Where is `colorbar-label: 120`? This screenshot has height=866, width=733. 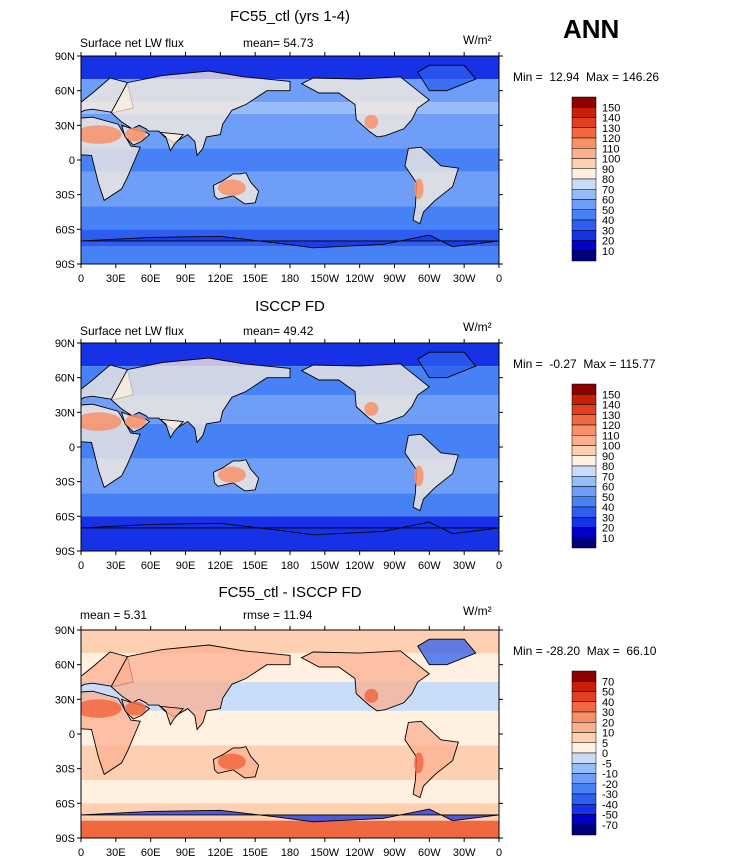
colorbar-label: 120 is located at coordinates (611, 426).